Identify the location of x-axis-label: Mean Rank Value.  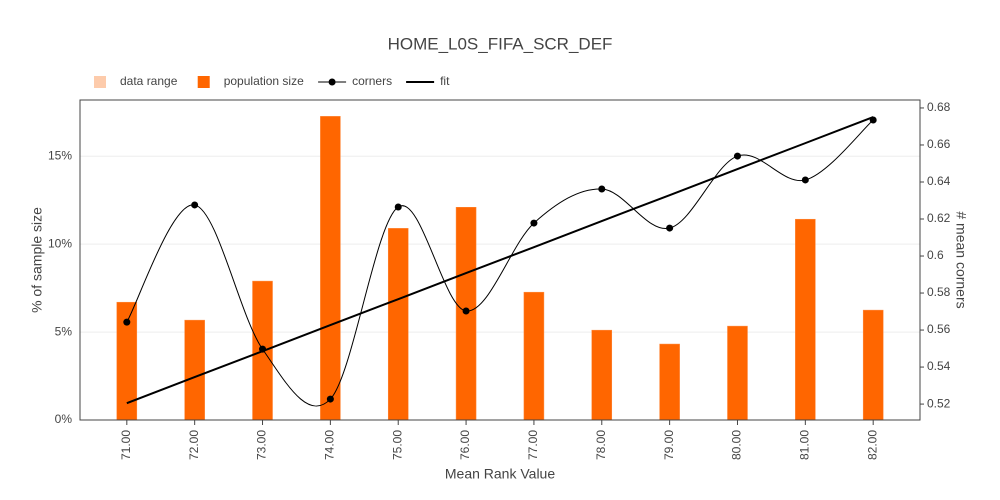
(500, 474).